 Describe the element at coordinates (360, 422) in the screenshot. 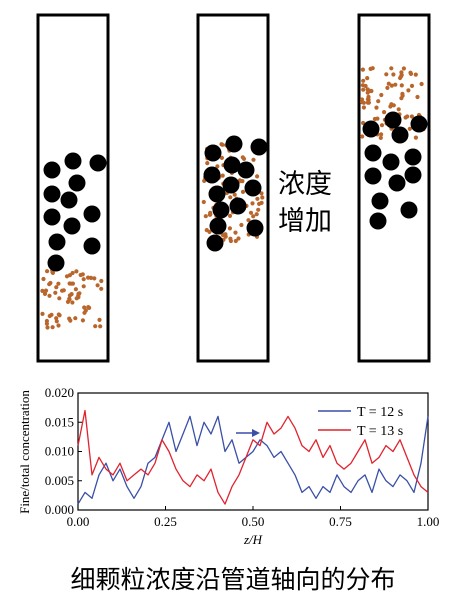

I see `legend: T = 12 s T = 13 s` at that location.